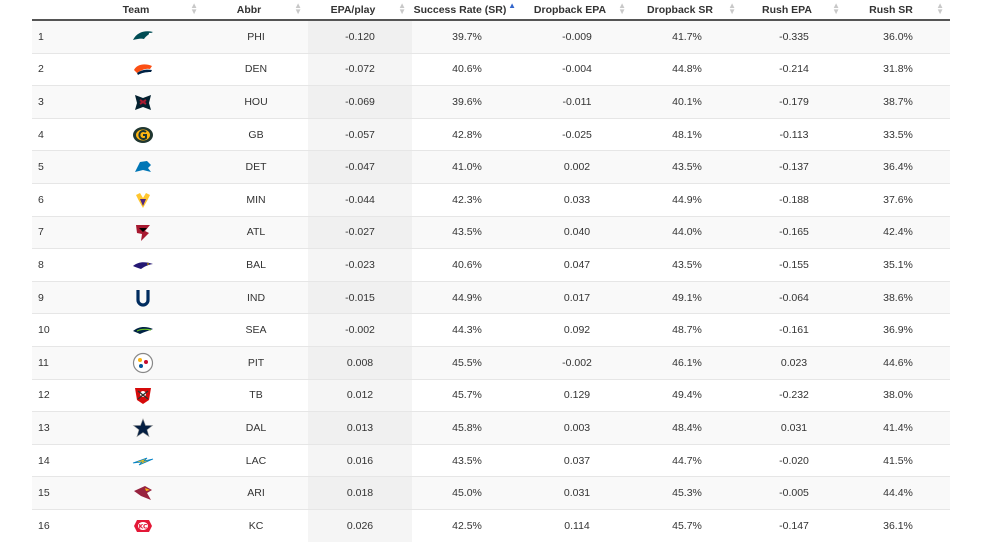  Describe the element at coordinates (898, 525) in the screenshot. I see `cell-rush-sr: 36.1%` at that location.